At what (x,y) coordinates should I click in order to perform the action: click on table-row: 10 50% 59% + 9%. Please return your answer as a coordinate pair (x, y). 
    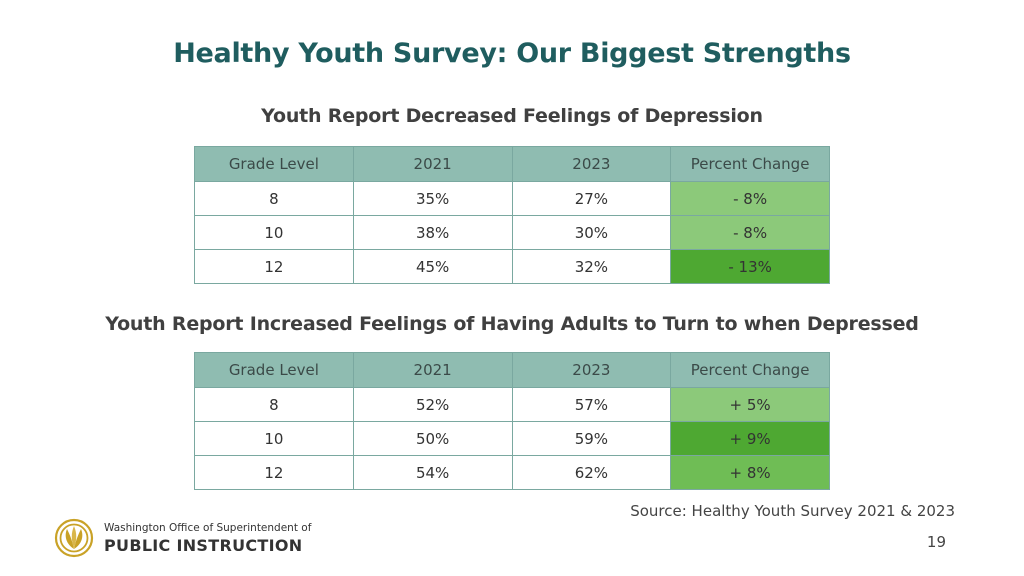
    Looking at the image, I should click on (512, 438).